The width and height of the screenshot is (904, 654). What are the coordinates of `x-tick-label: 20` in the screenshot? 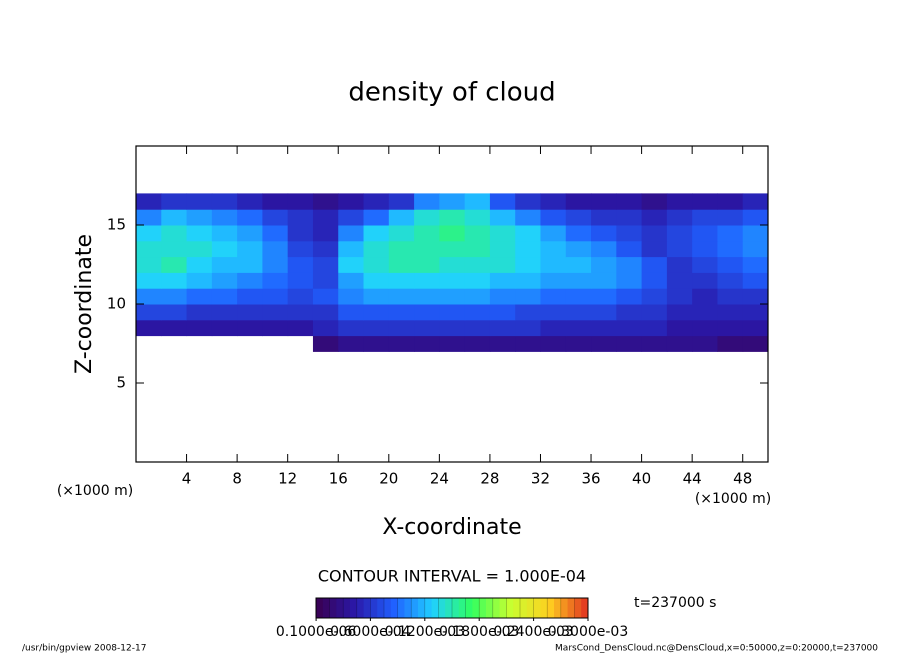 It's located at (388, 479).